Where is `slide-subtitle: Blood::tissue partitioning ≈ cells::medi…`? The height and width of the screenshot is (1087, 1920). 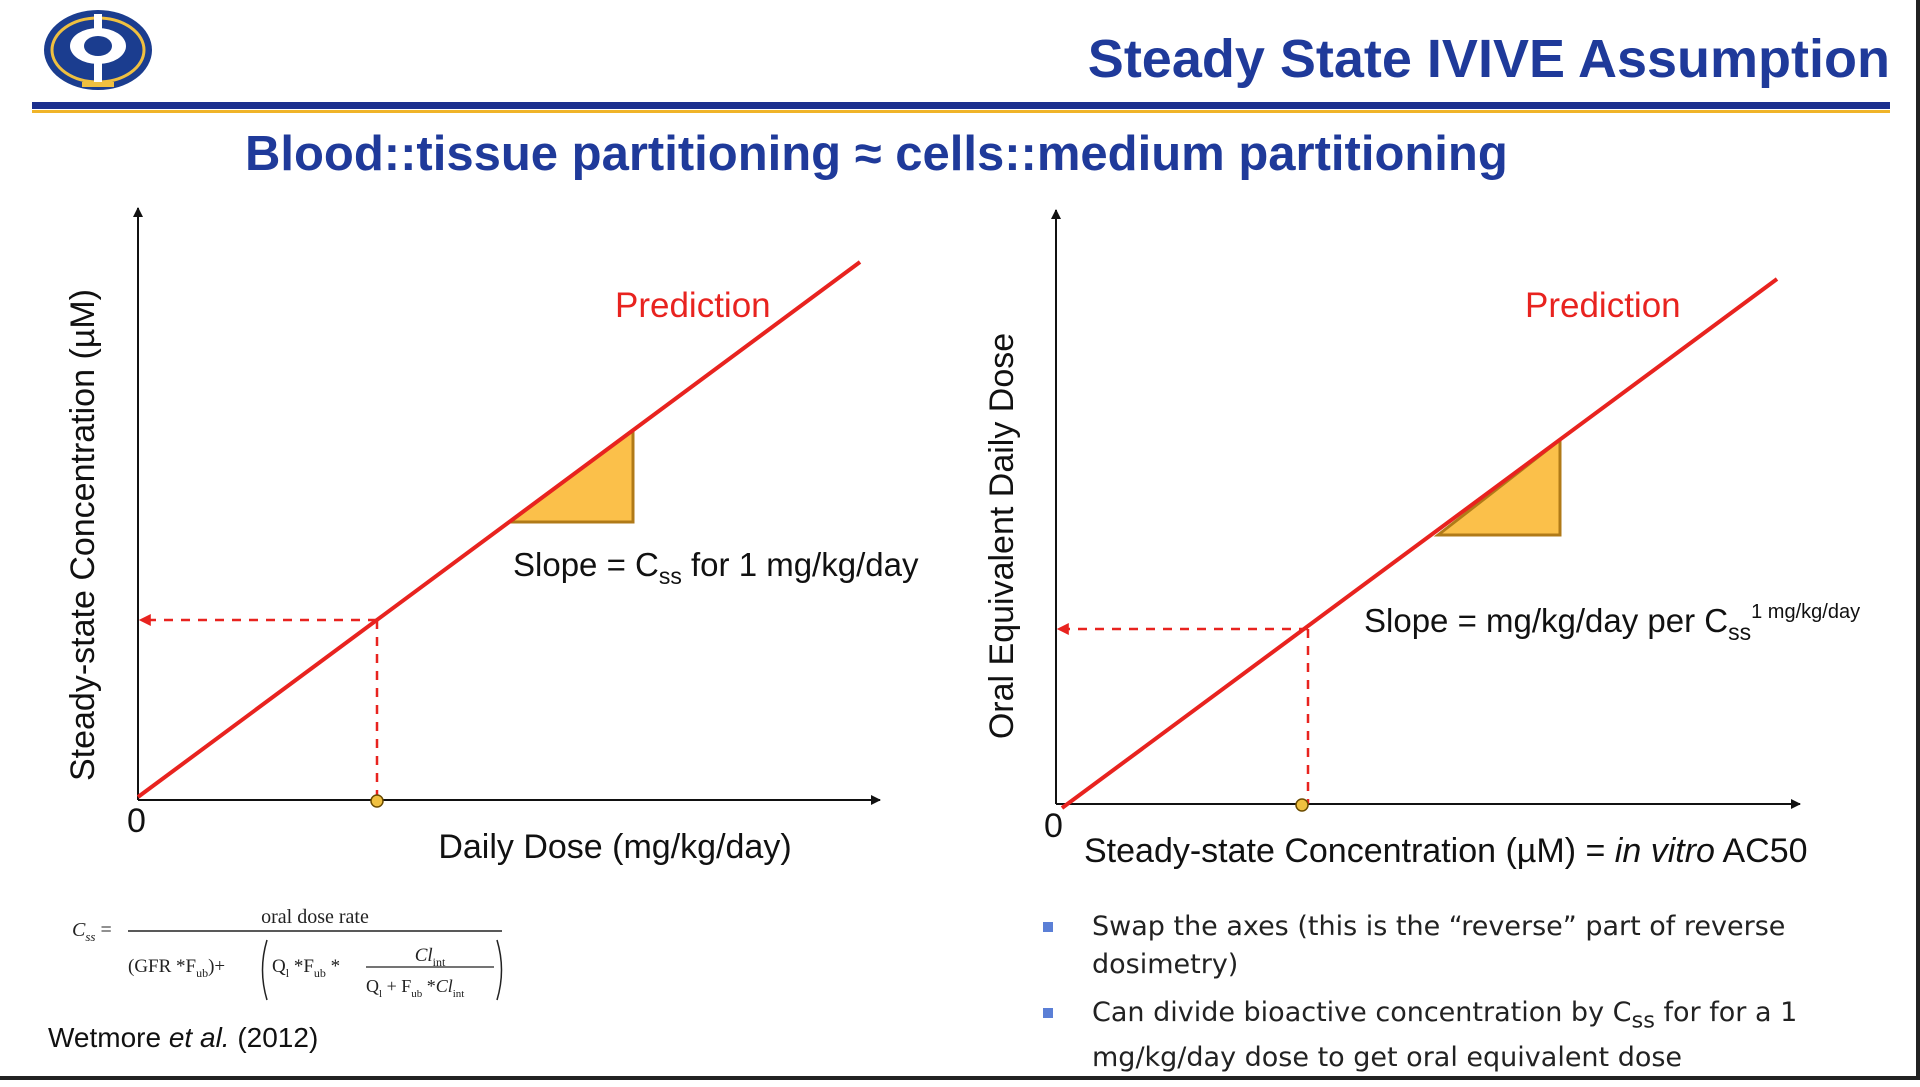 slide-subtitle: Blood::tissue partitioning ≈ cells::medi… is located at coordinates (876, 154).